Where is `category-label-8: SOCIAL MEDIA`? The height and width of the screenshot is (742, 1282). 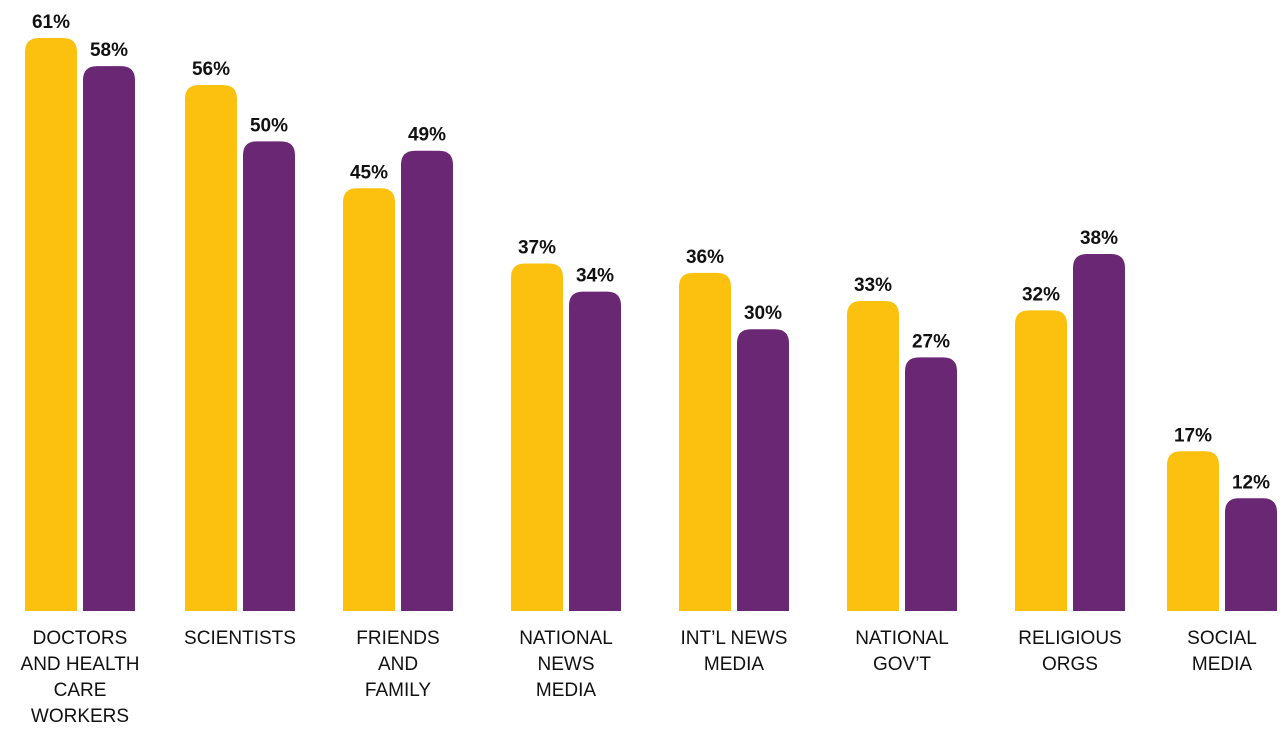 category-label-8: SOCIAL MEDIA is located at coordinates (1222, 651).